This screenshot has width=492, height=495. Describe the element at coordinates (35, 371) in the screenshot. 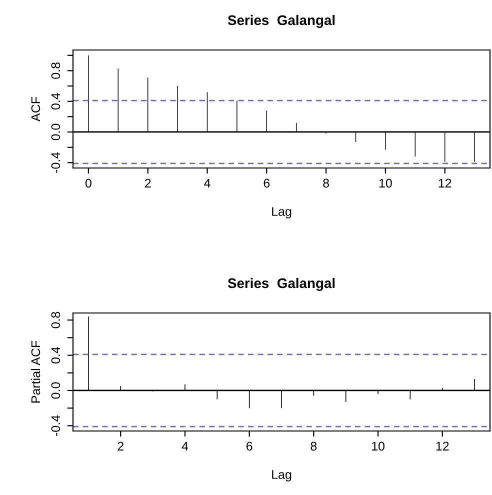

I see `y-axis-title: Partial ACF` at that location.